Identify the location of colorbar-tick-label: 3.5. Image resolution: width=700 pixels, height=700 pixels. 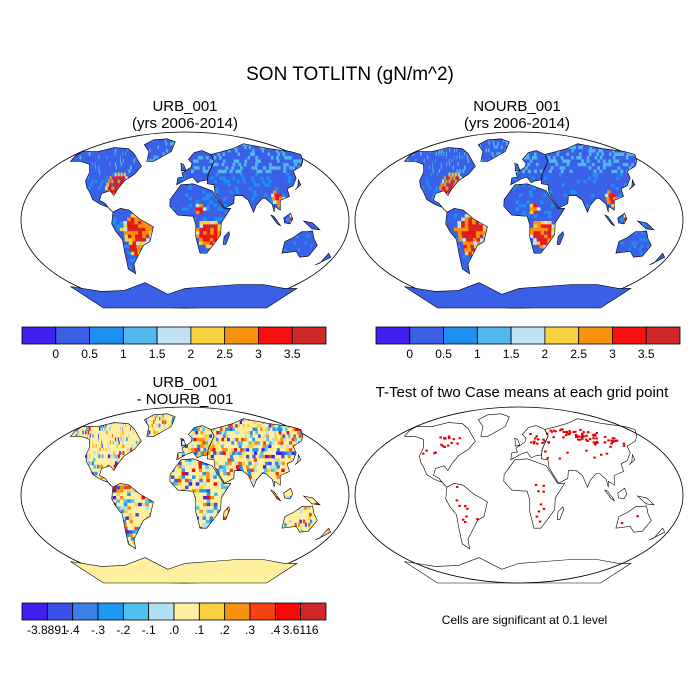
(646, 354).